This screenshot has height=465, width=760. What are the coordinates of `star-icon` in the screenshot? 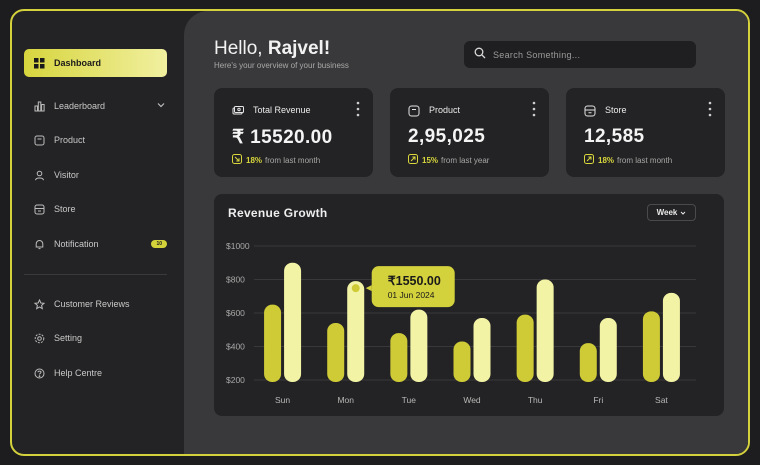 It's located at (39, 304).